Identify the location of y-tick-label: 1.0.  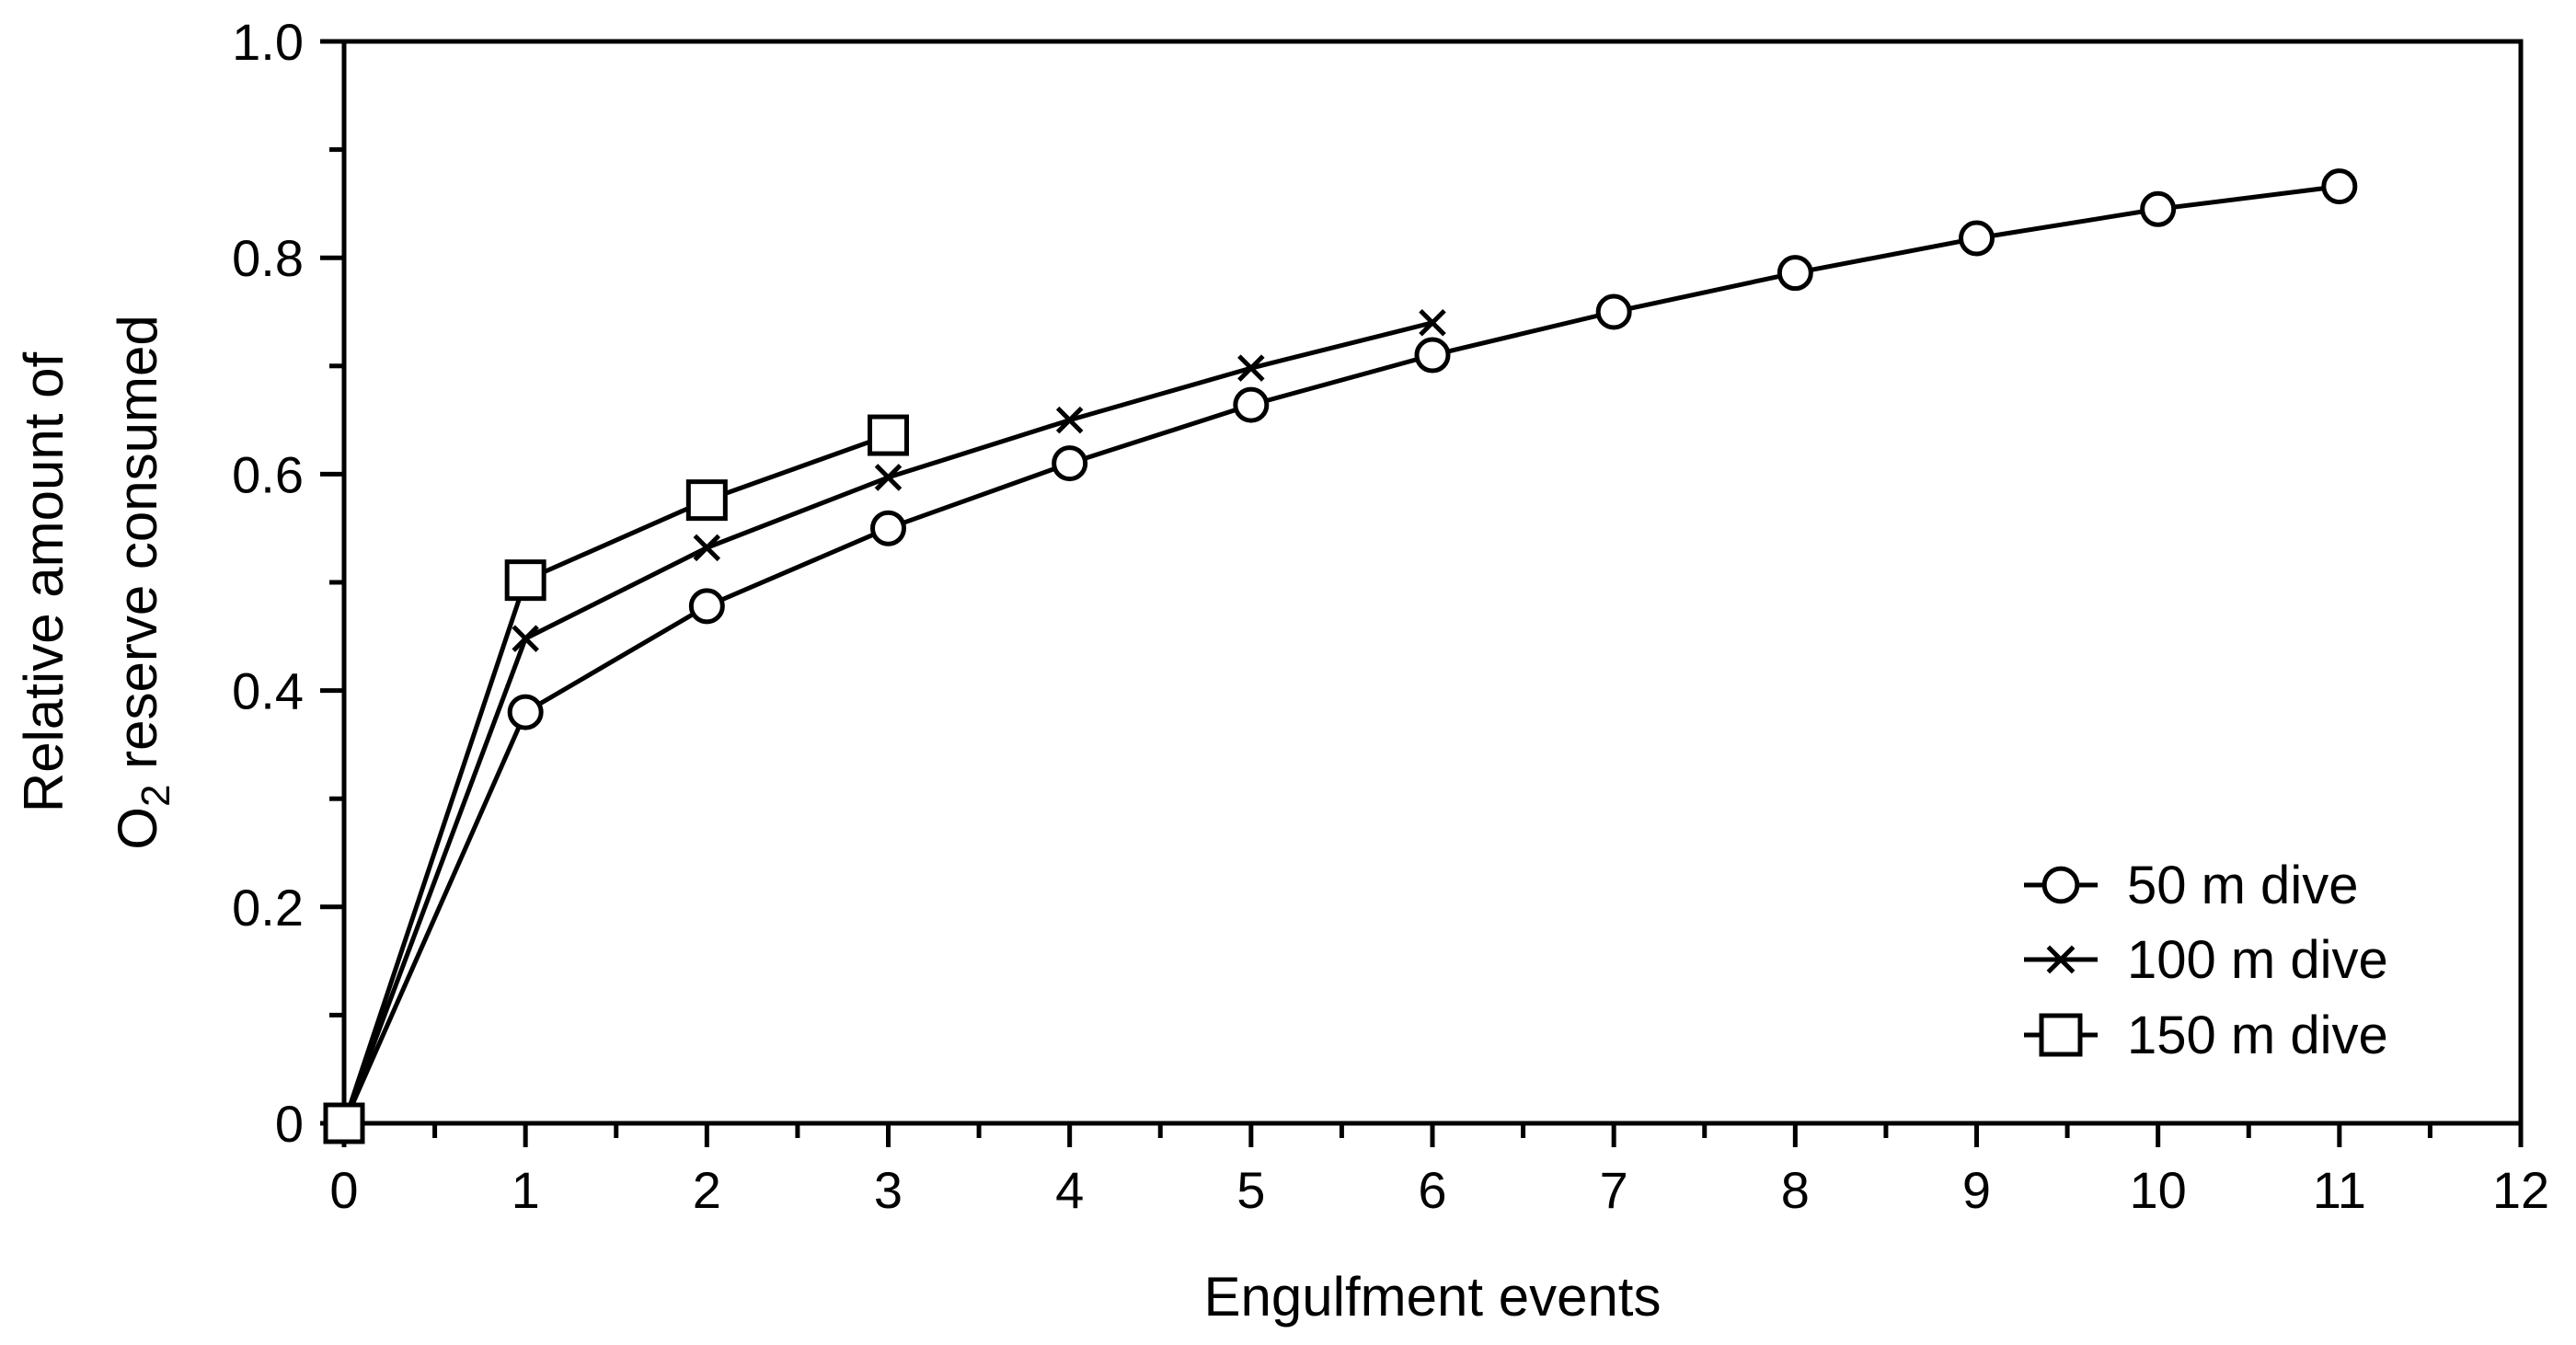
(268, 42).